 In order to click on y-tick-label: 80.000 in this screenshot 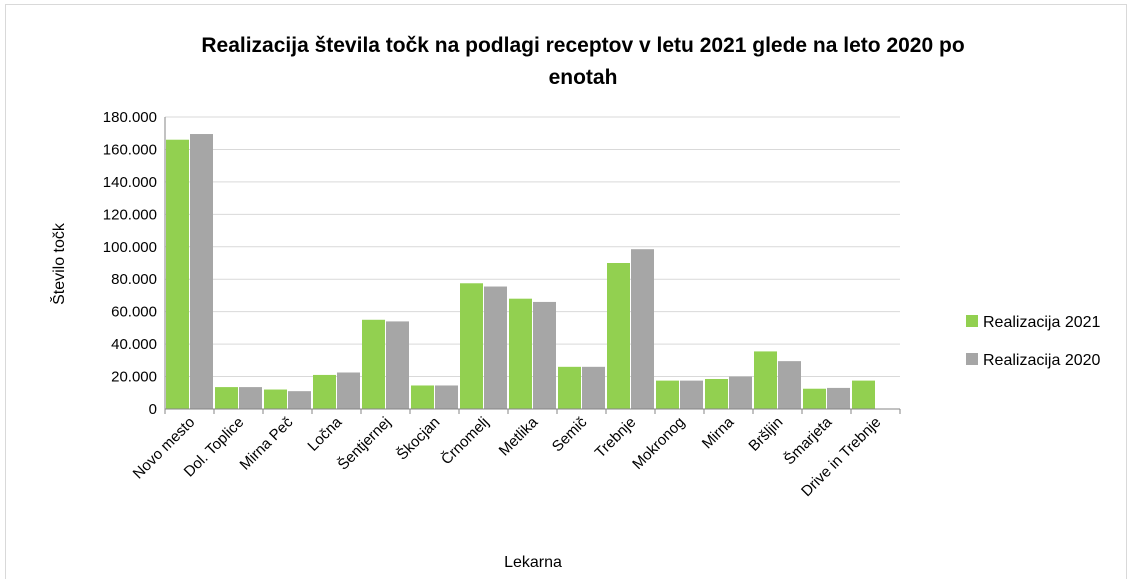, I will do `click(134, 279)`.